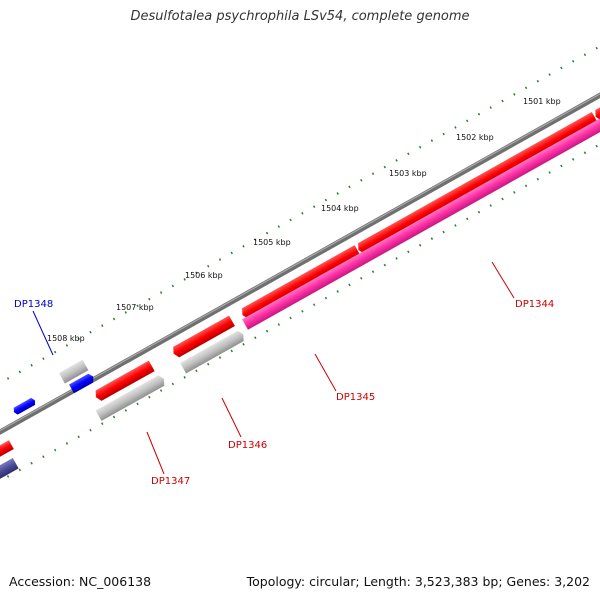 The height and width of the screenshot is (600, 600). I want to click on gene-dp1346-feature, so click(203, 337).